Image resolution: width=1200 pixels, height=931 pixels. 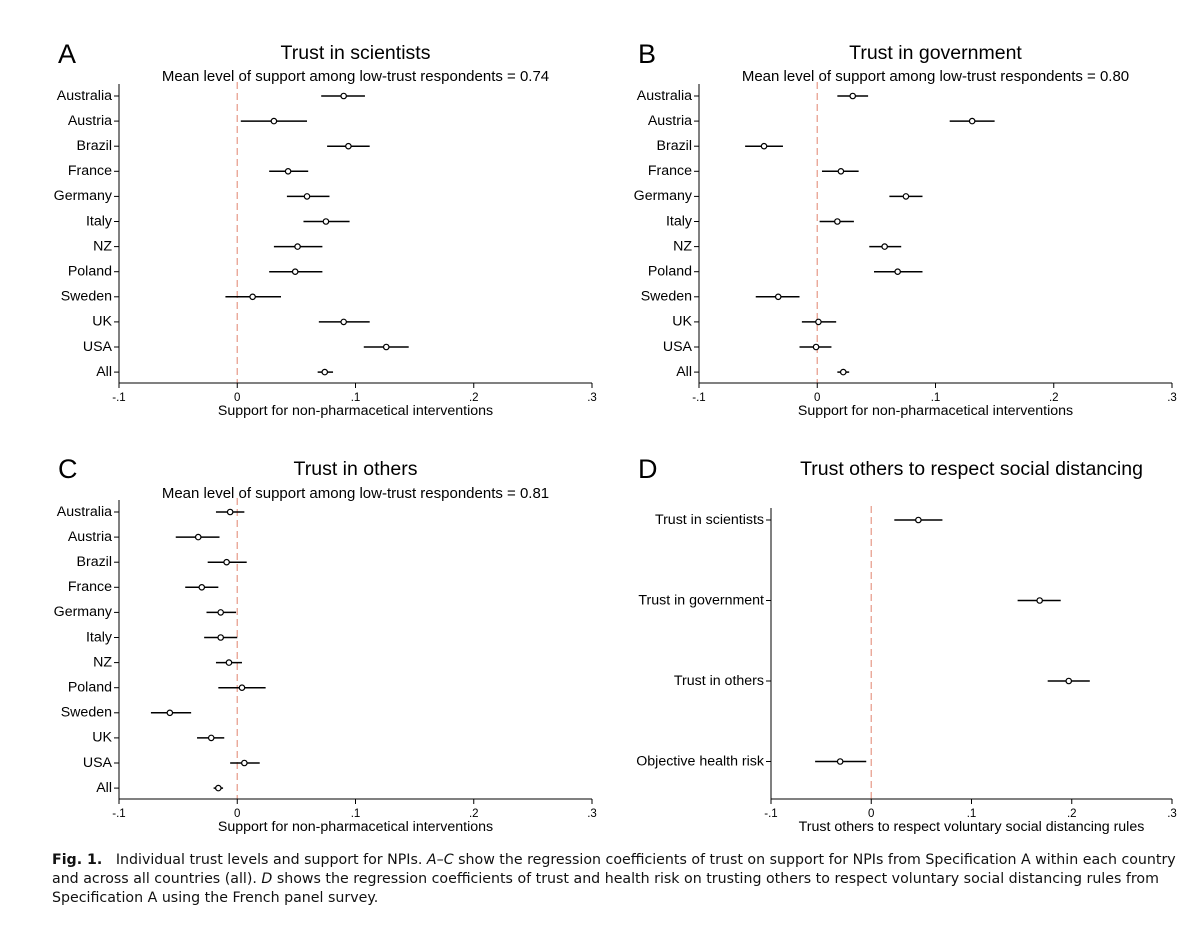 What do you see at coordinates (709, 520) in the screenshot?
I see `y-tick-label: Trust in scientists` at bounding box center [709, 520].